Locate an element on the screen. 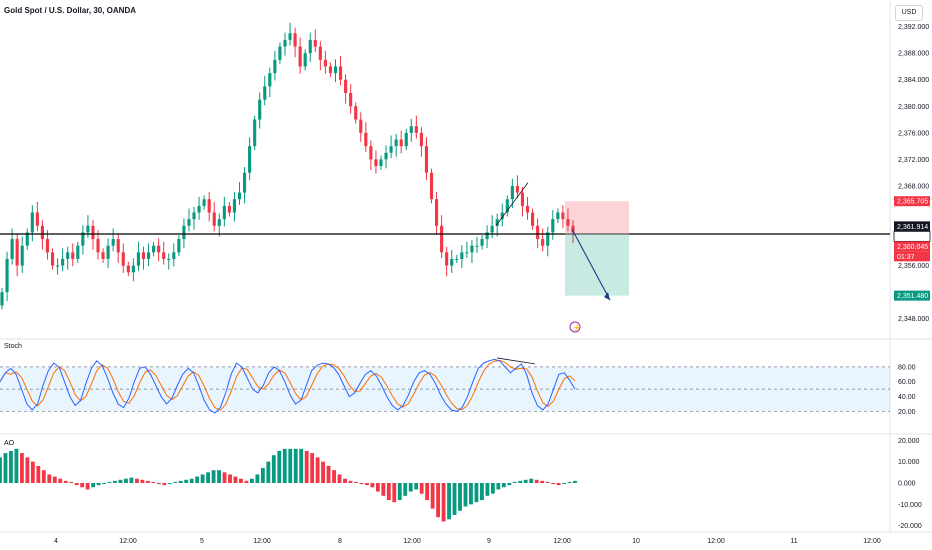 The image size is (932, 550). ao-tick-label: -20.000 is located at coordinates (910, 526).